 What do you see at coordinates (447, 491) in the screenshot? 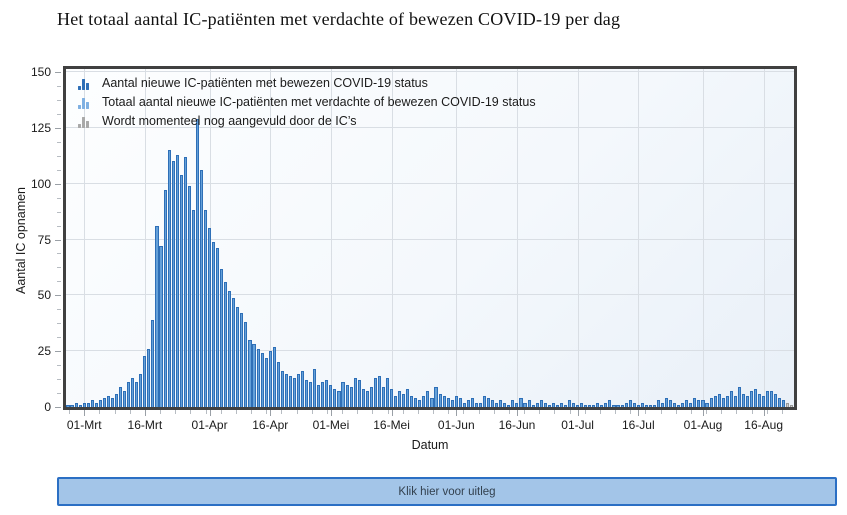
I see `uitleg-button: Klik hier voor uitleg` at bounding box center [447, 491].